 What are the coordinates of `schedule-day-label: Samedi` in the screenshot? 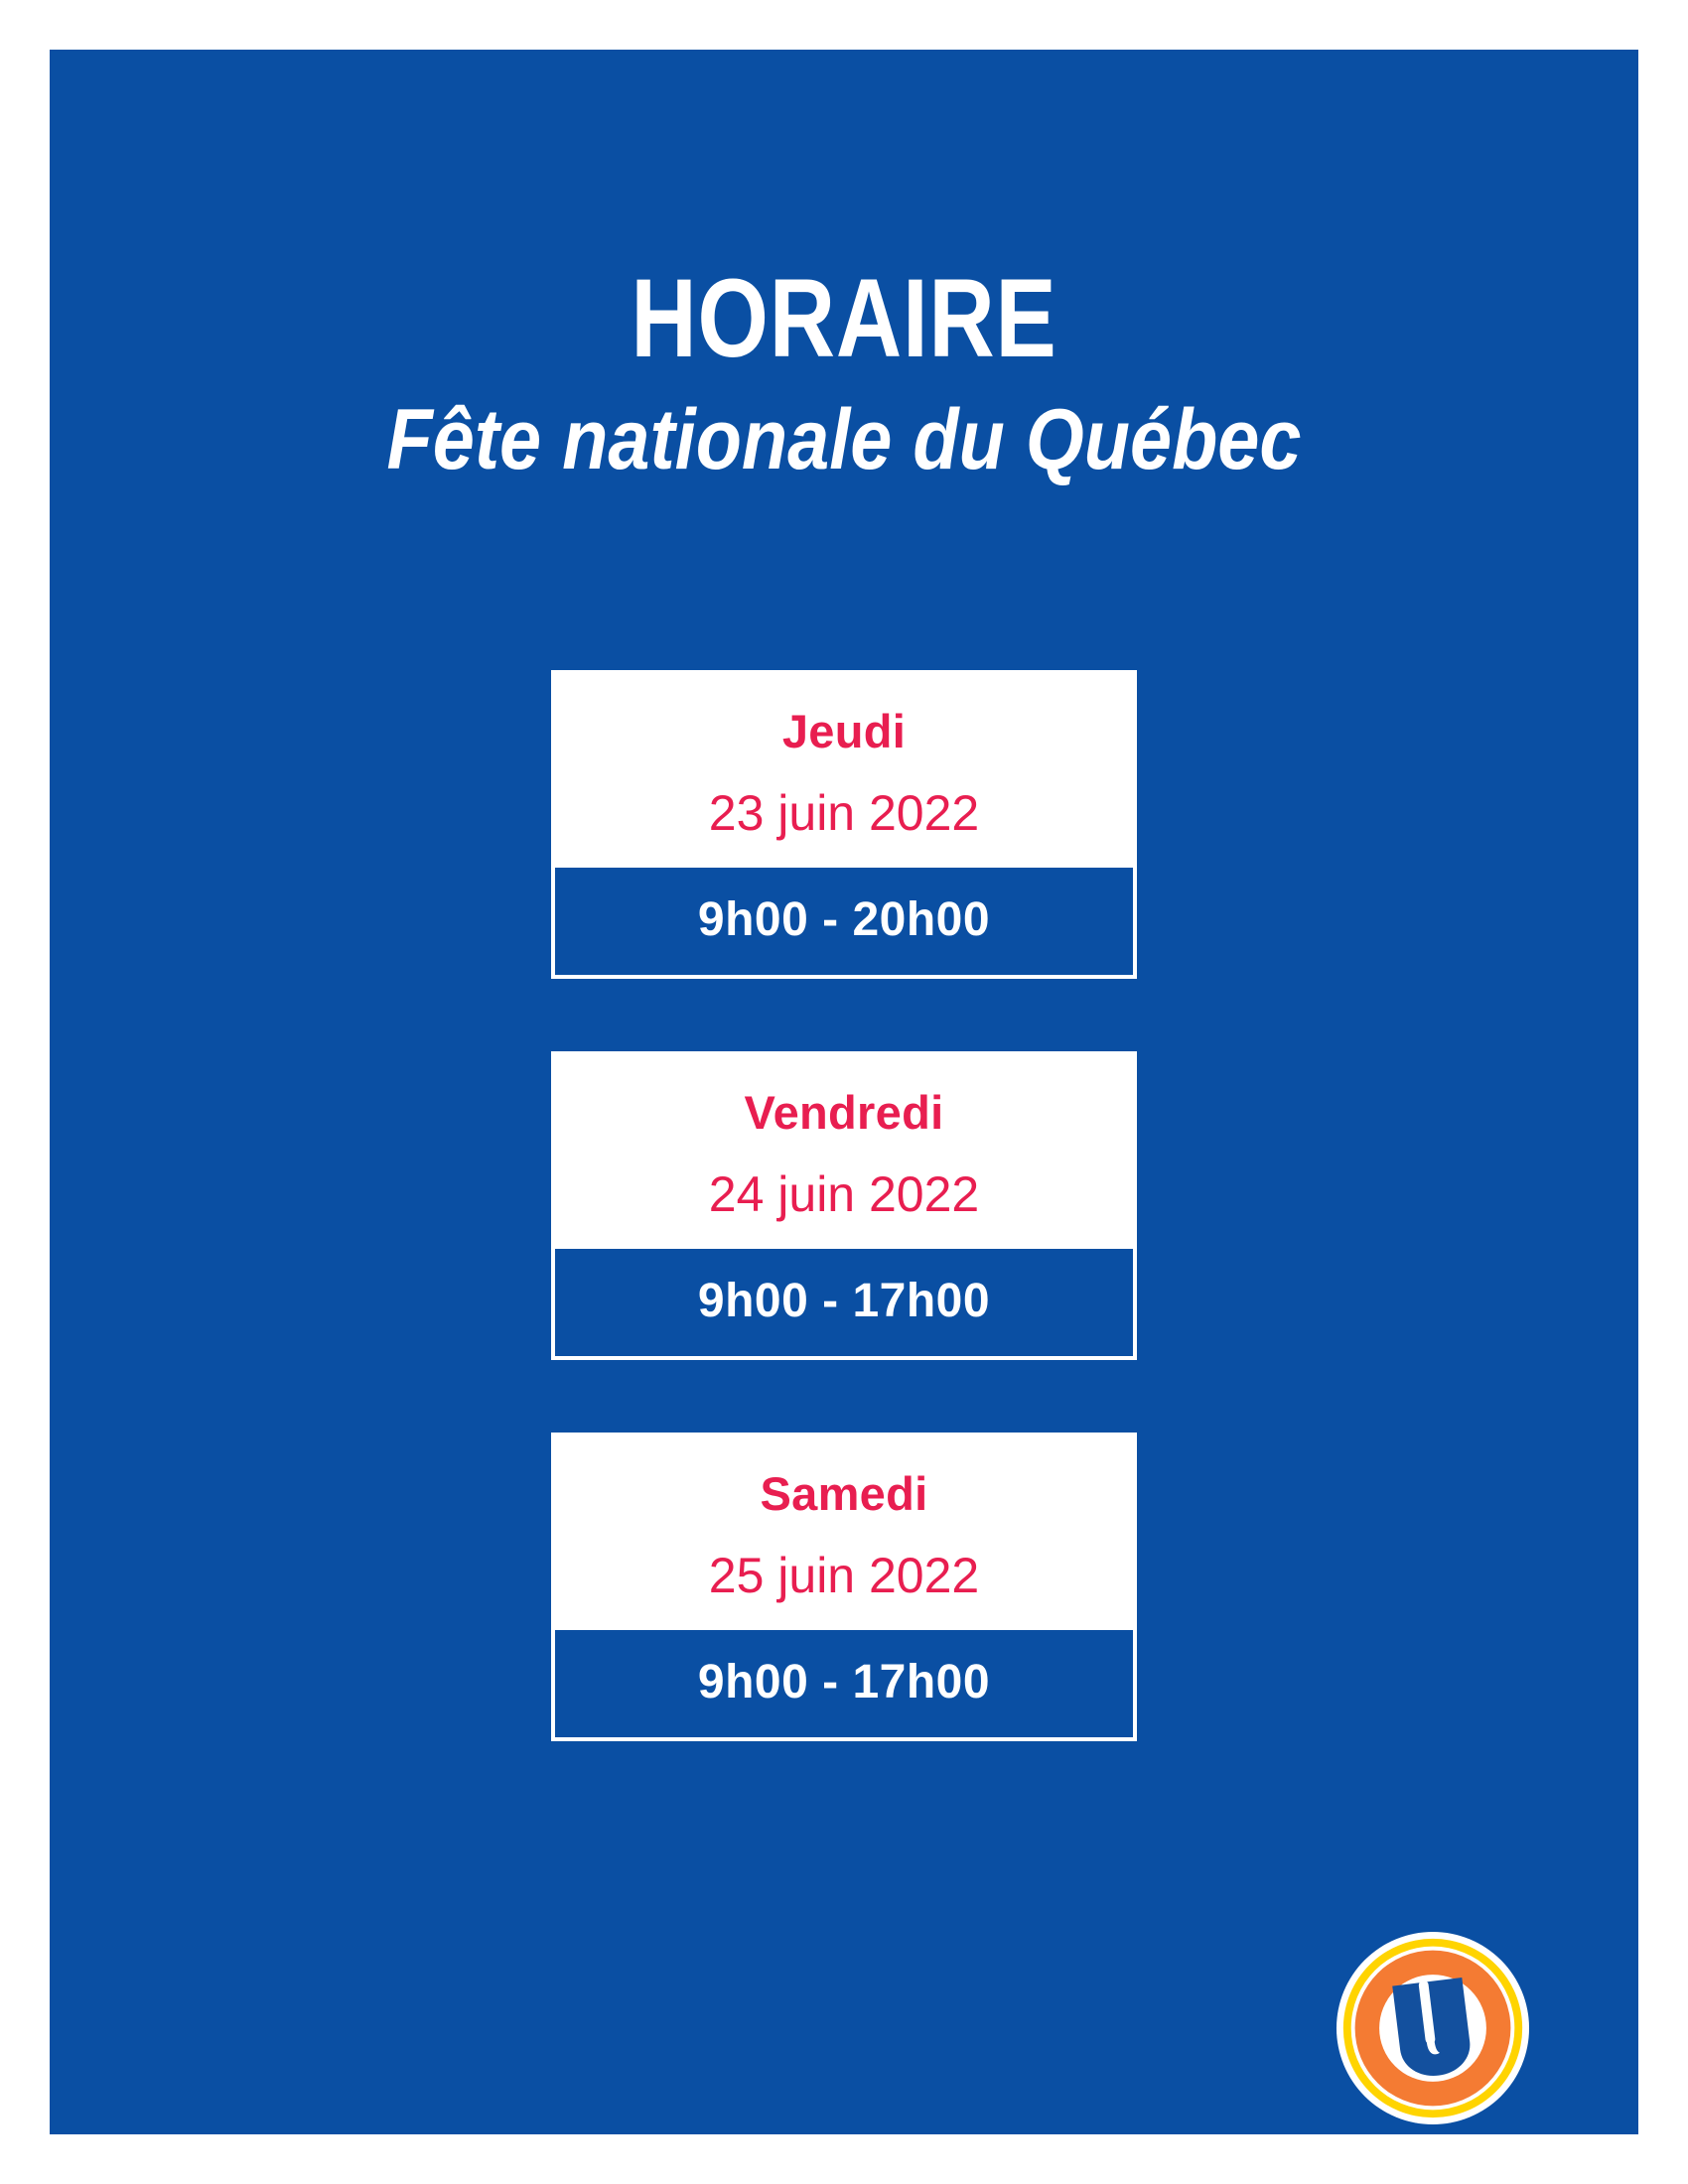 It's located at (844, 1493).